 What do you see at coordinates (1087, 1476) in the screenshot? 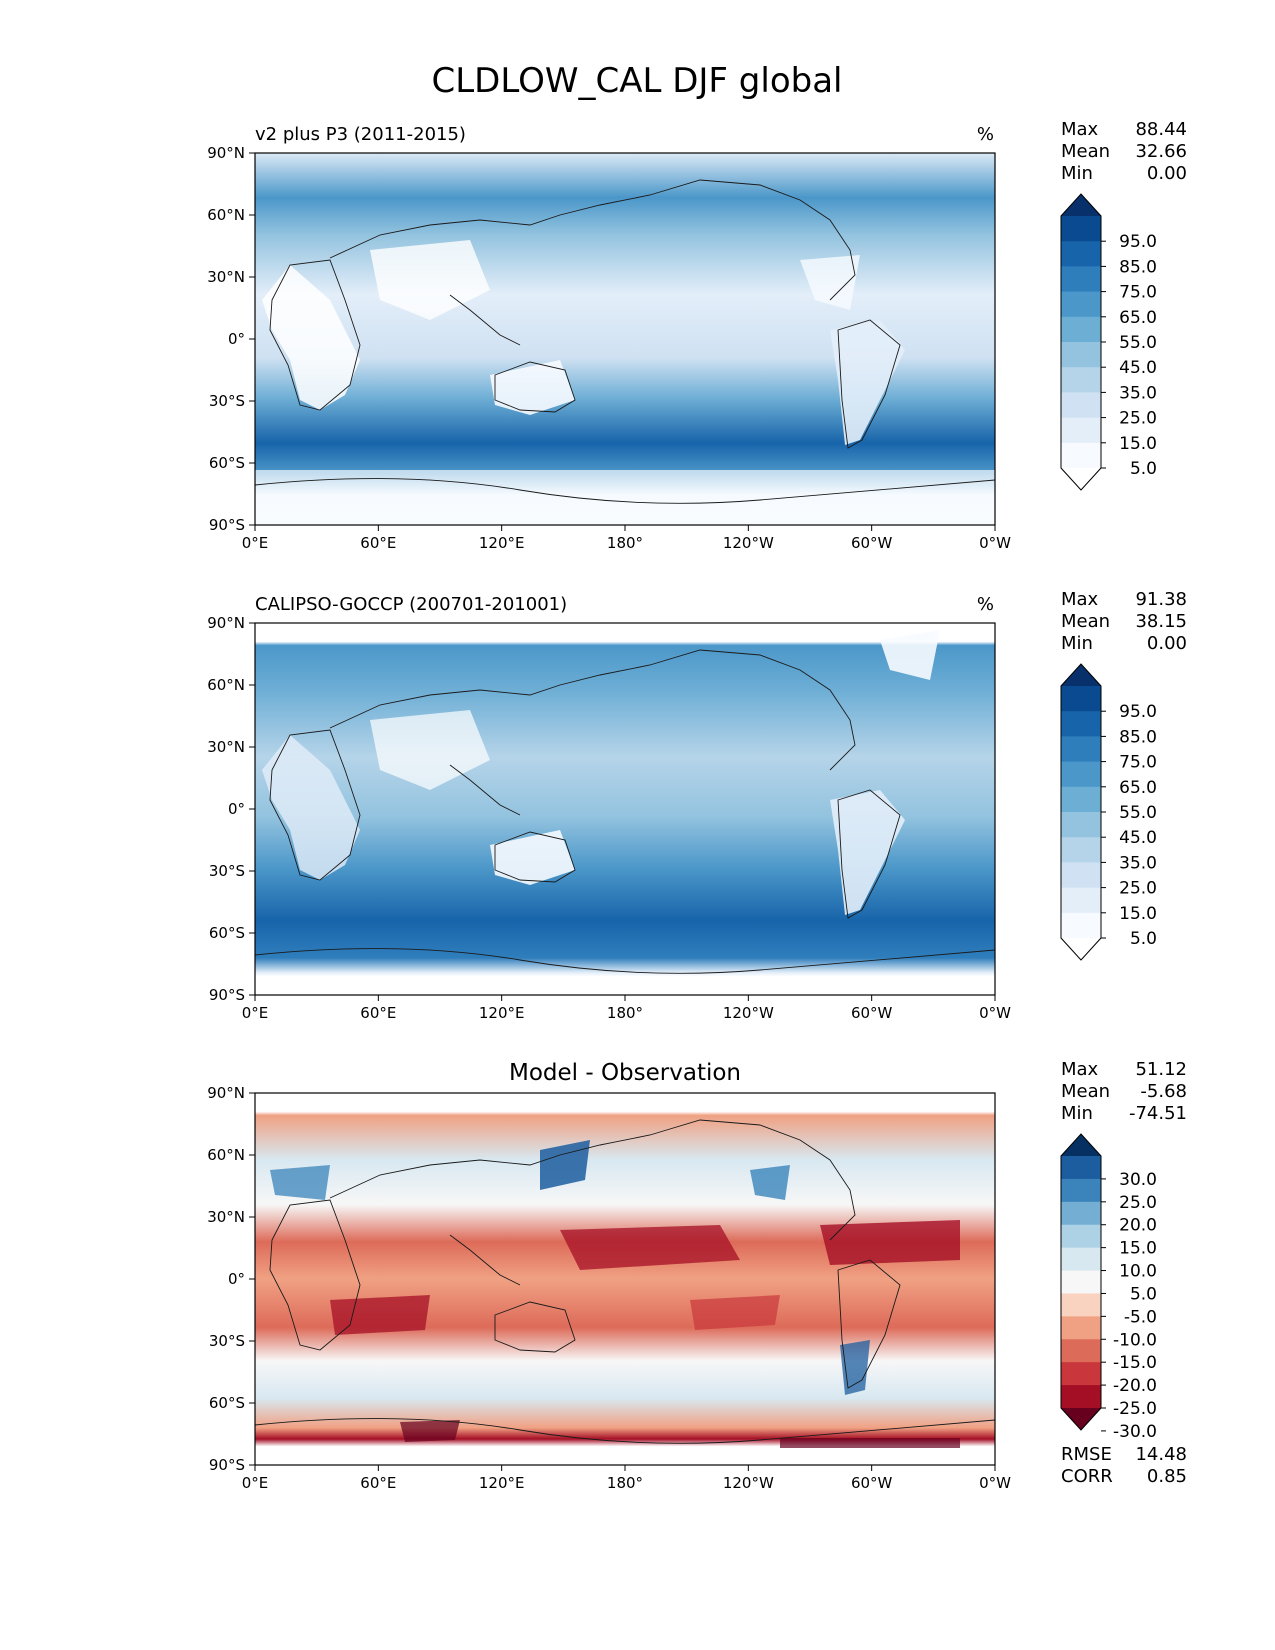
I see `stat-label-corr: CORR` at bounding box center [1087, 1476].